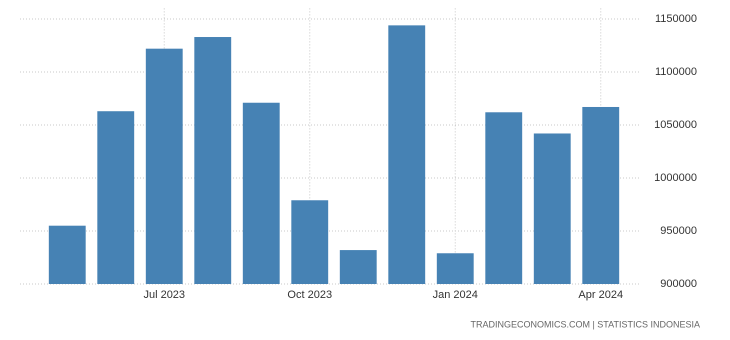 This screenshot has width=730, height=340. I want to click on y-tick-label: 900000, so click(678, 284).